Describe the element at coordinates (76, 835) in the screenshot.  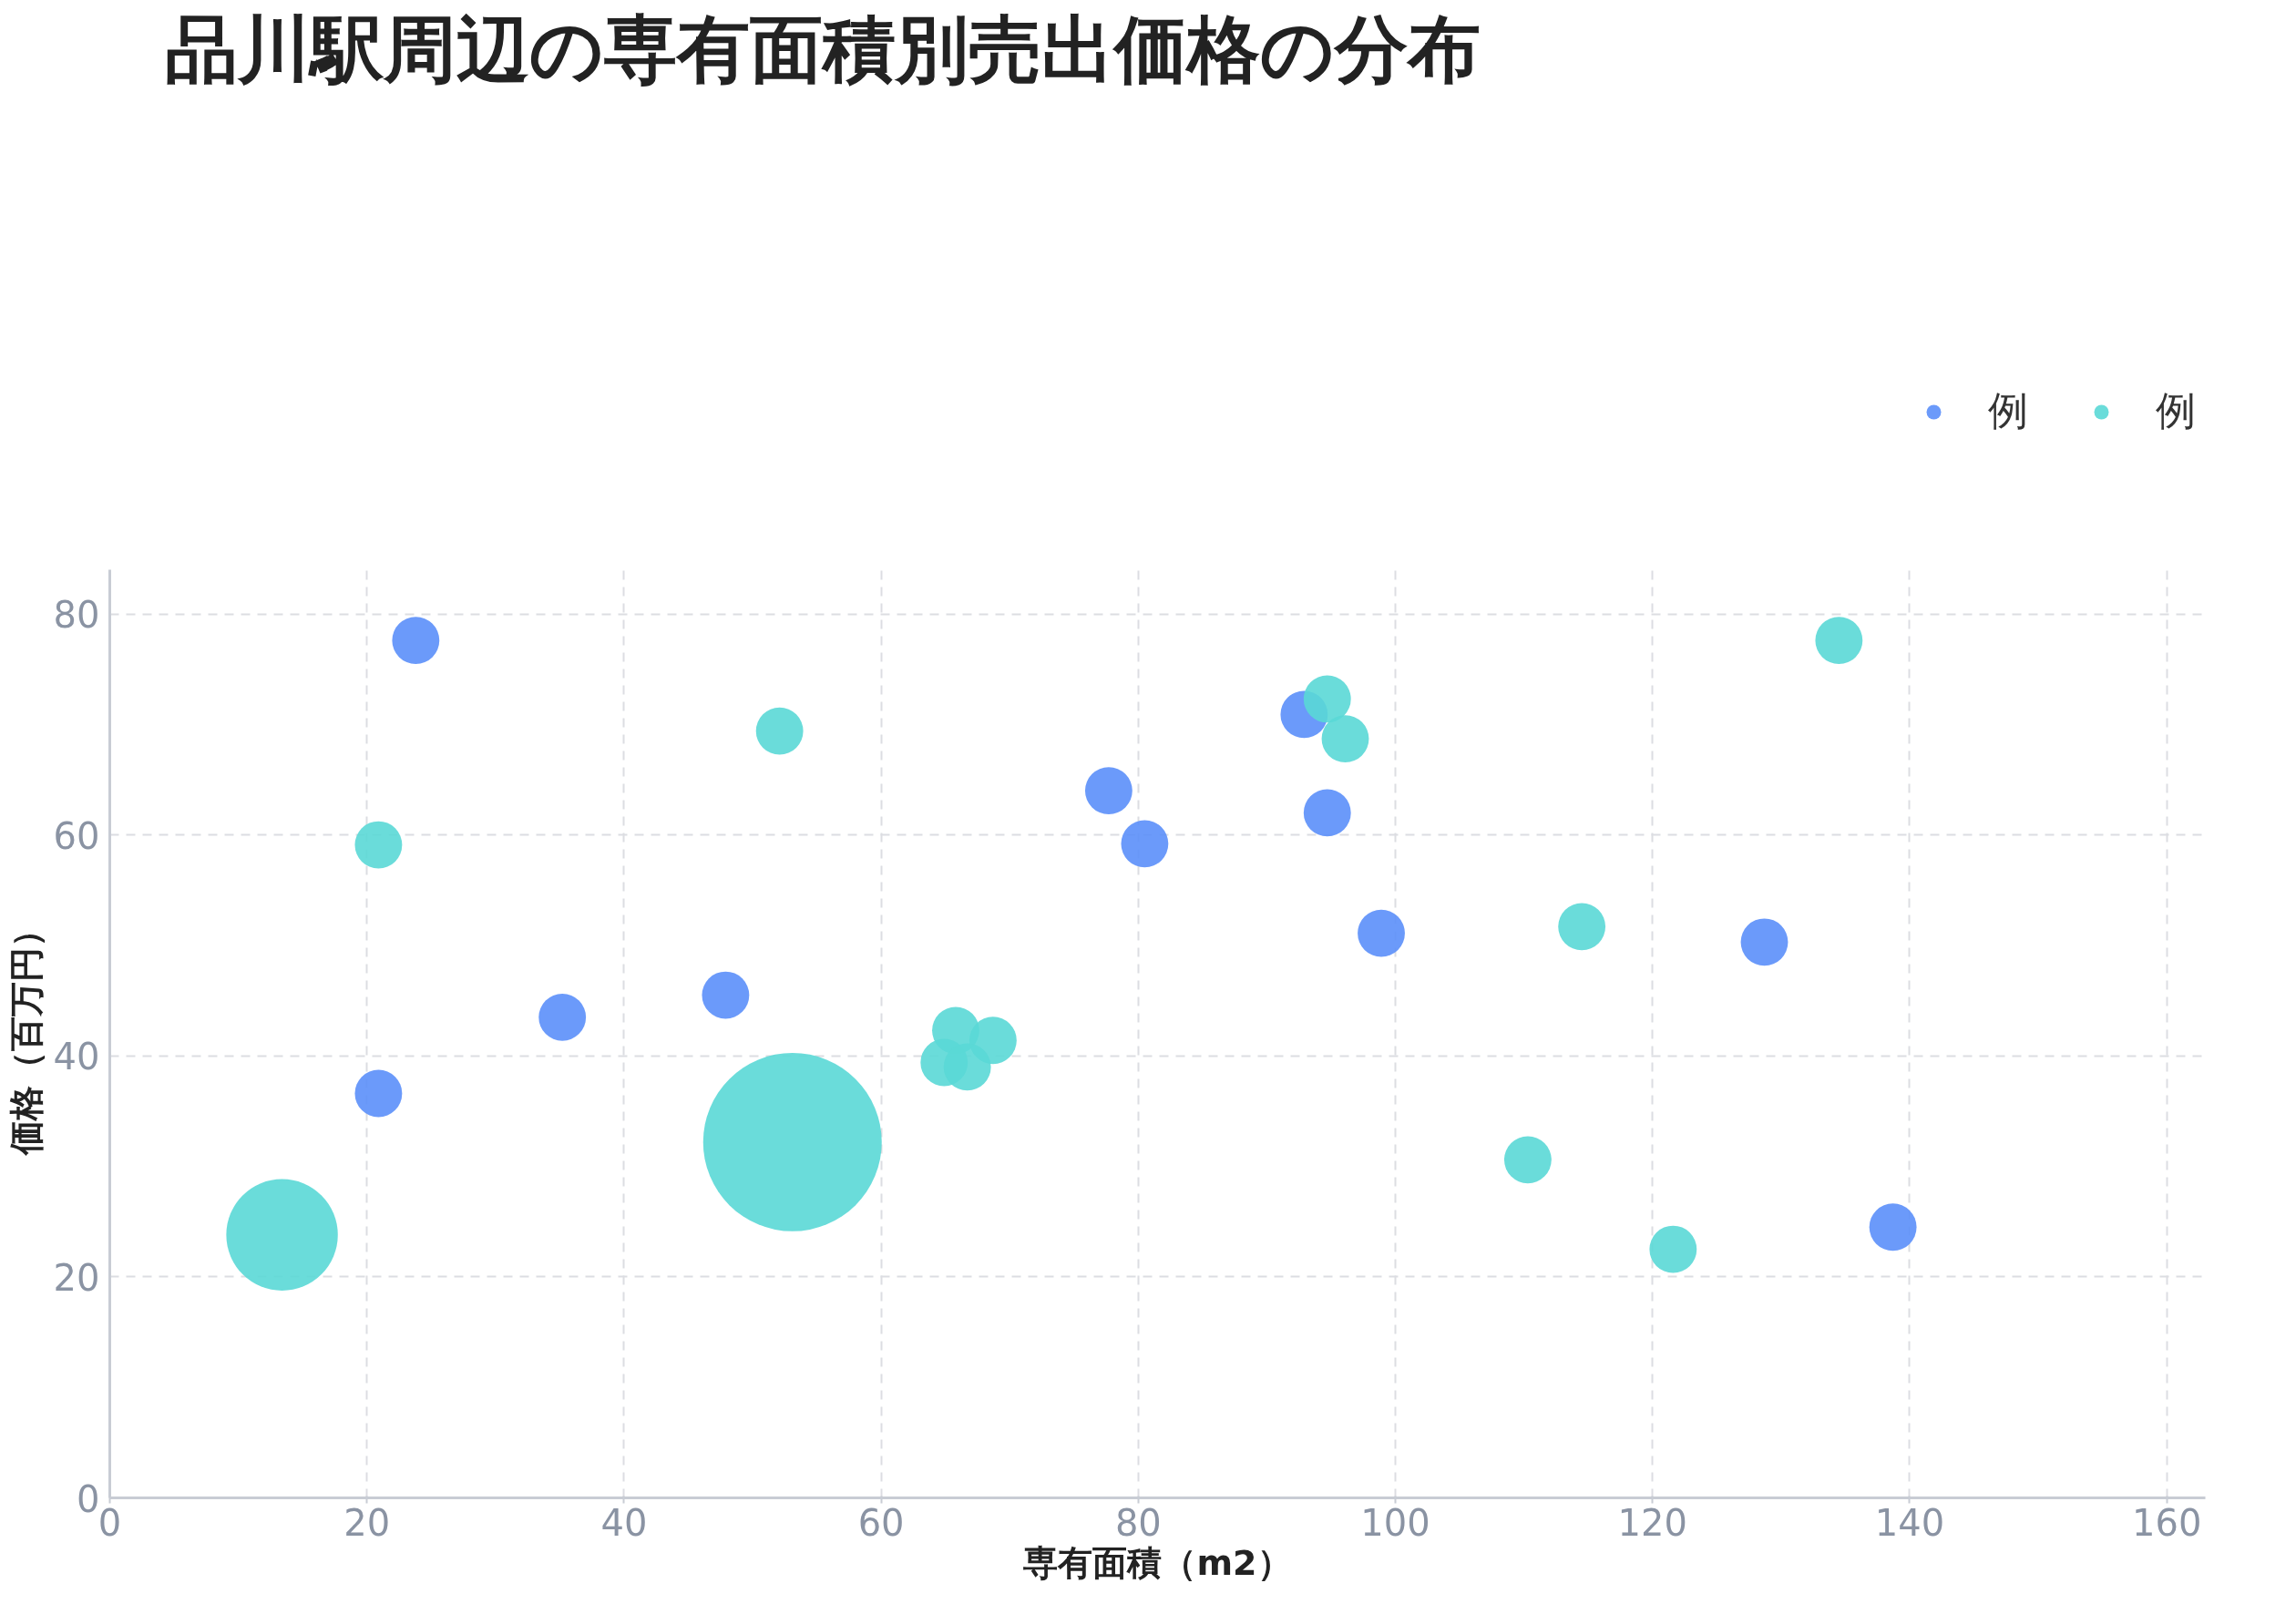
I see `y-tick-label: 60` at that location.